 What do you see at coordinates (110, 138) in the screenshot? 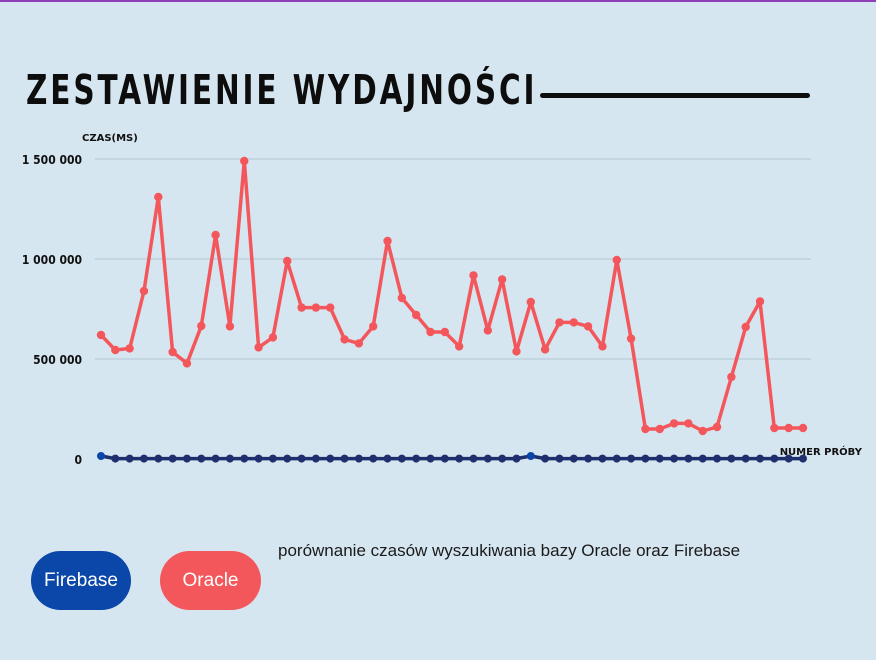
I see `y-axis-label: CZAS(MS)` at bounding box center [110, 138].